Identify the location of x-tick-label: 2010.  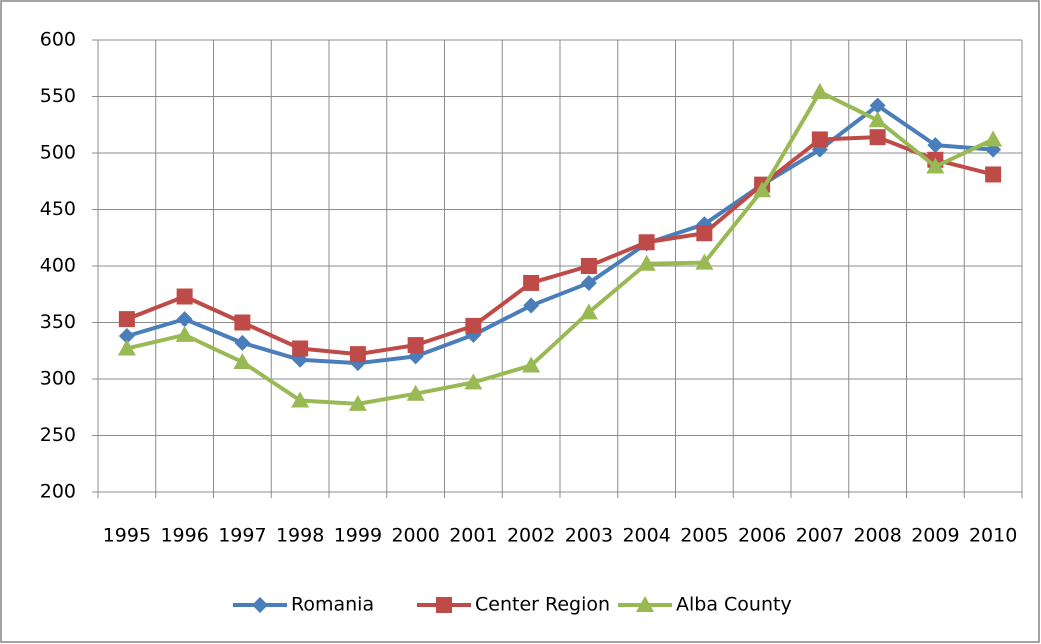
(993, 536).